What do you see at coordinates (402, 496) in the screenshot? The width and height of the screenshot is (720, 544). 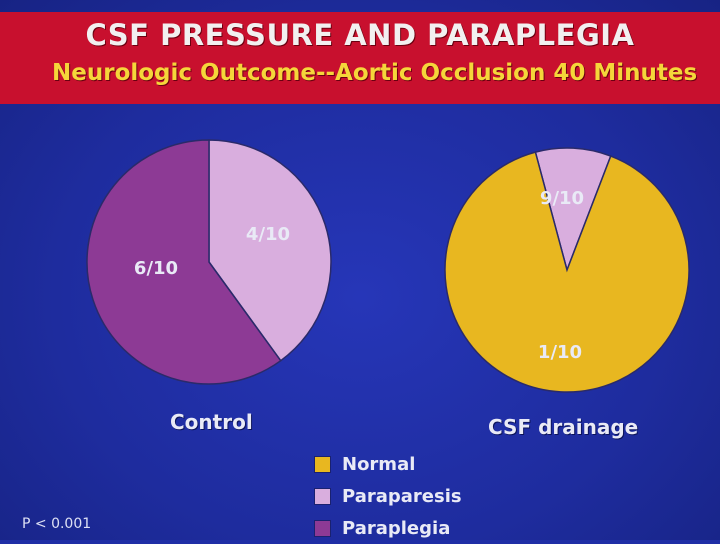 I see `legend-label-paraparesis: Paraparesis` at bounding box center [402, 496].